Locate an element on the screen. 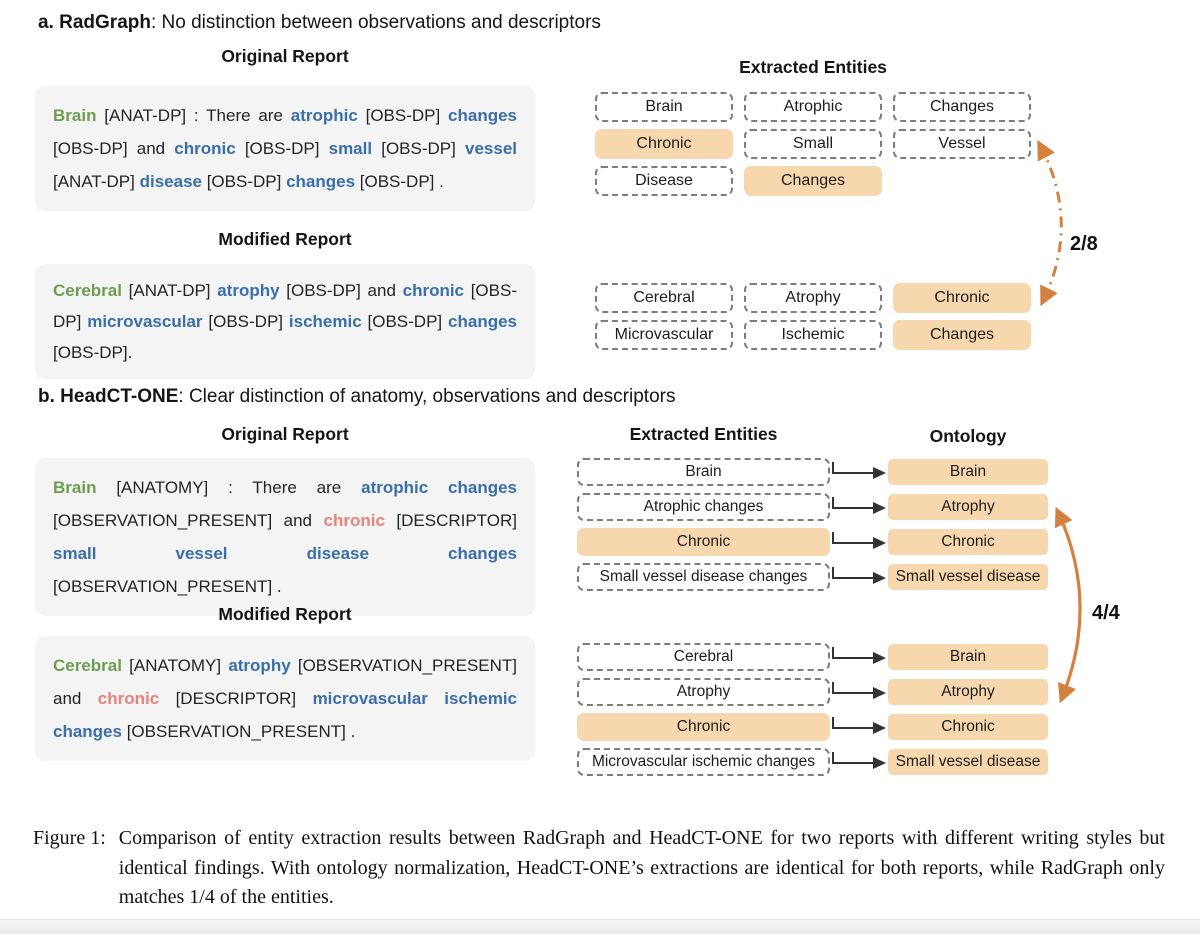  entity-ontology-row: Atrophic changes Atrophy is located at coordinates (812, 507).